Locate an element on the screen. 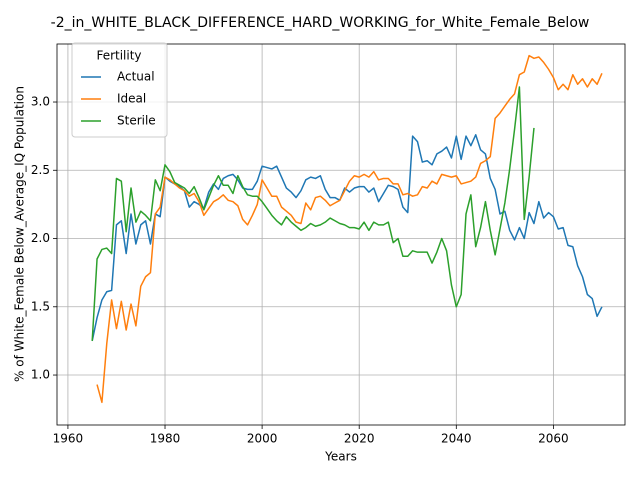  x-tick-label: 2020 is located at coordinates (359, 439).